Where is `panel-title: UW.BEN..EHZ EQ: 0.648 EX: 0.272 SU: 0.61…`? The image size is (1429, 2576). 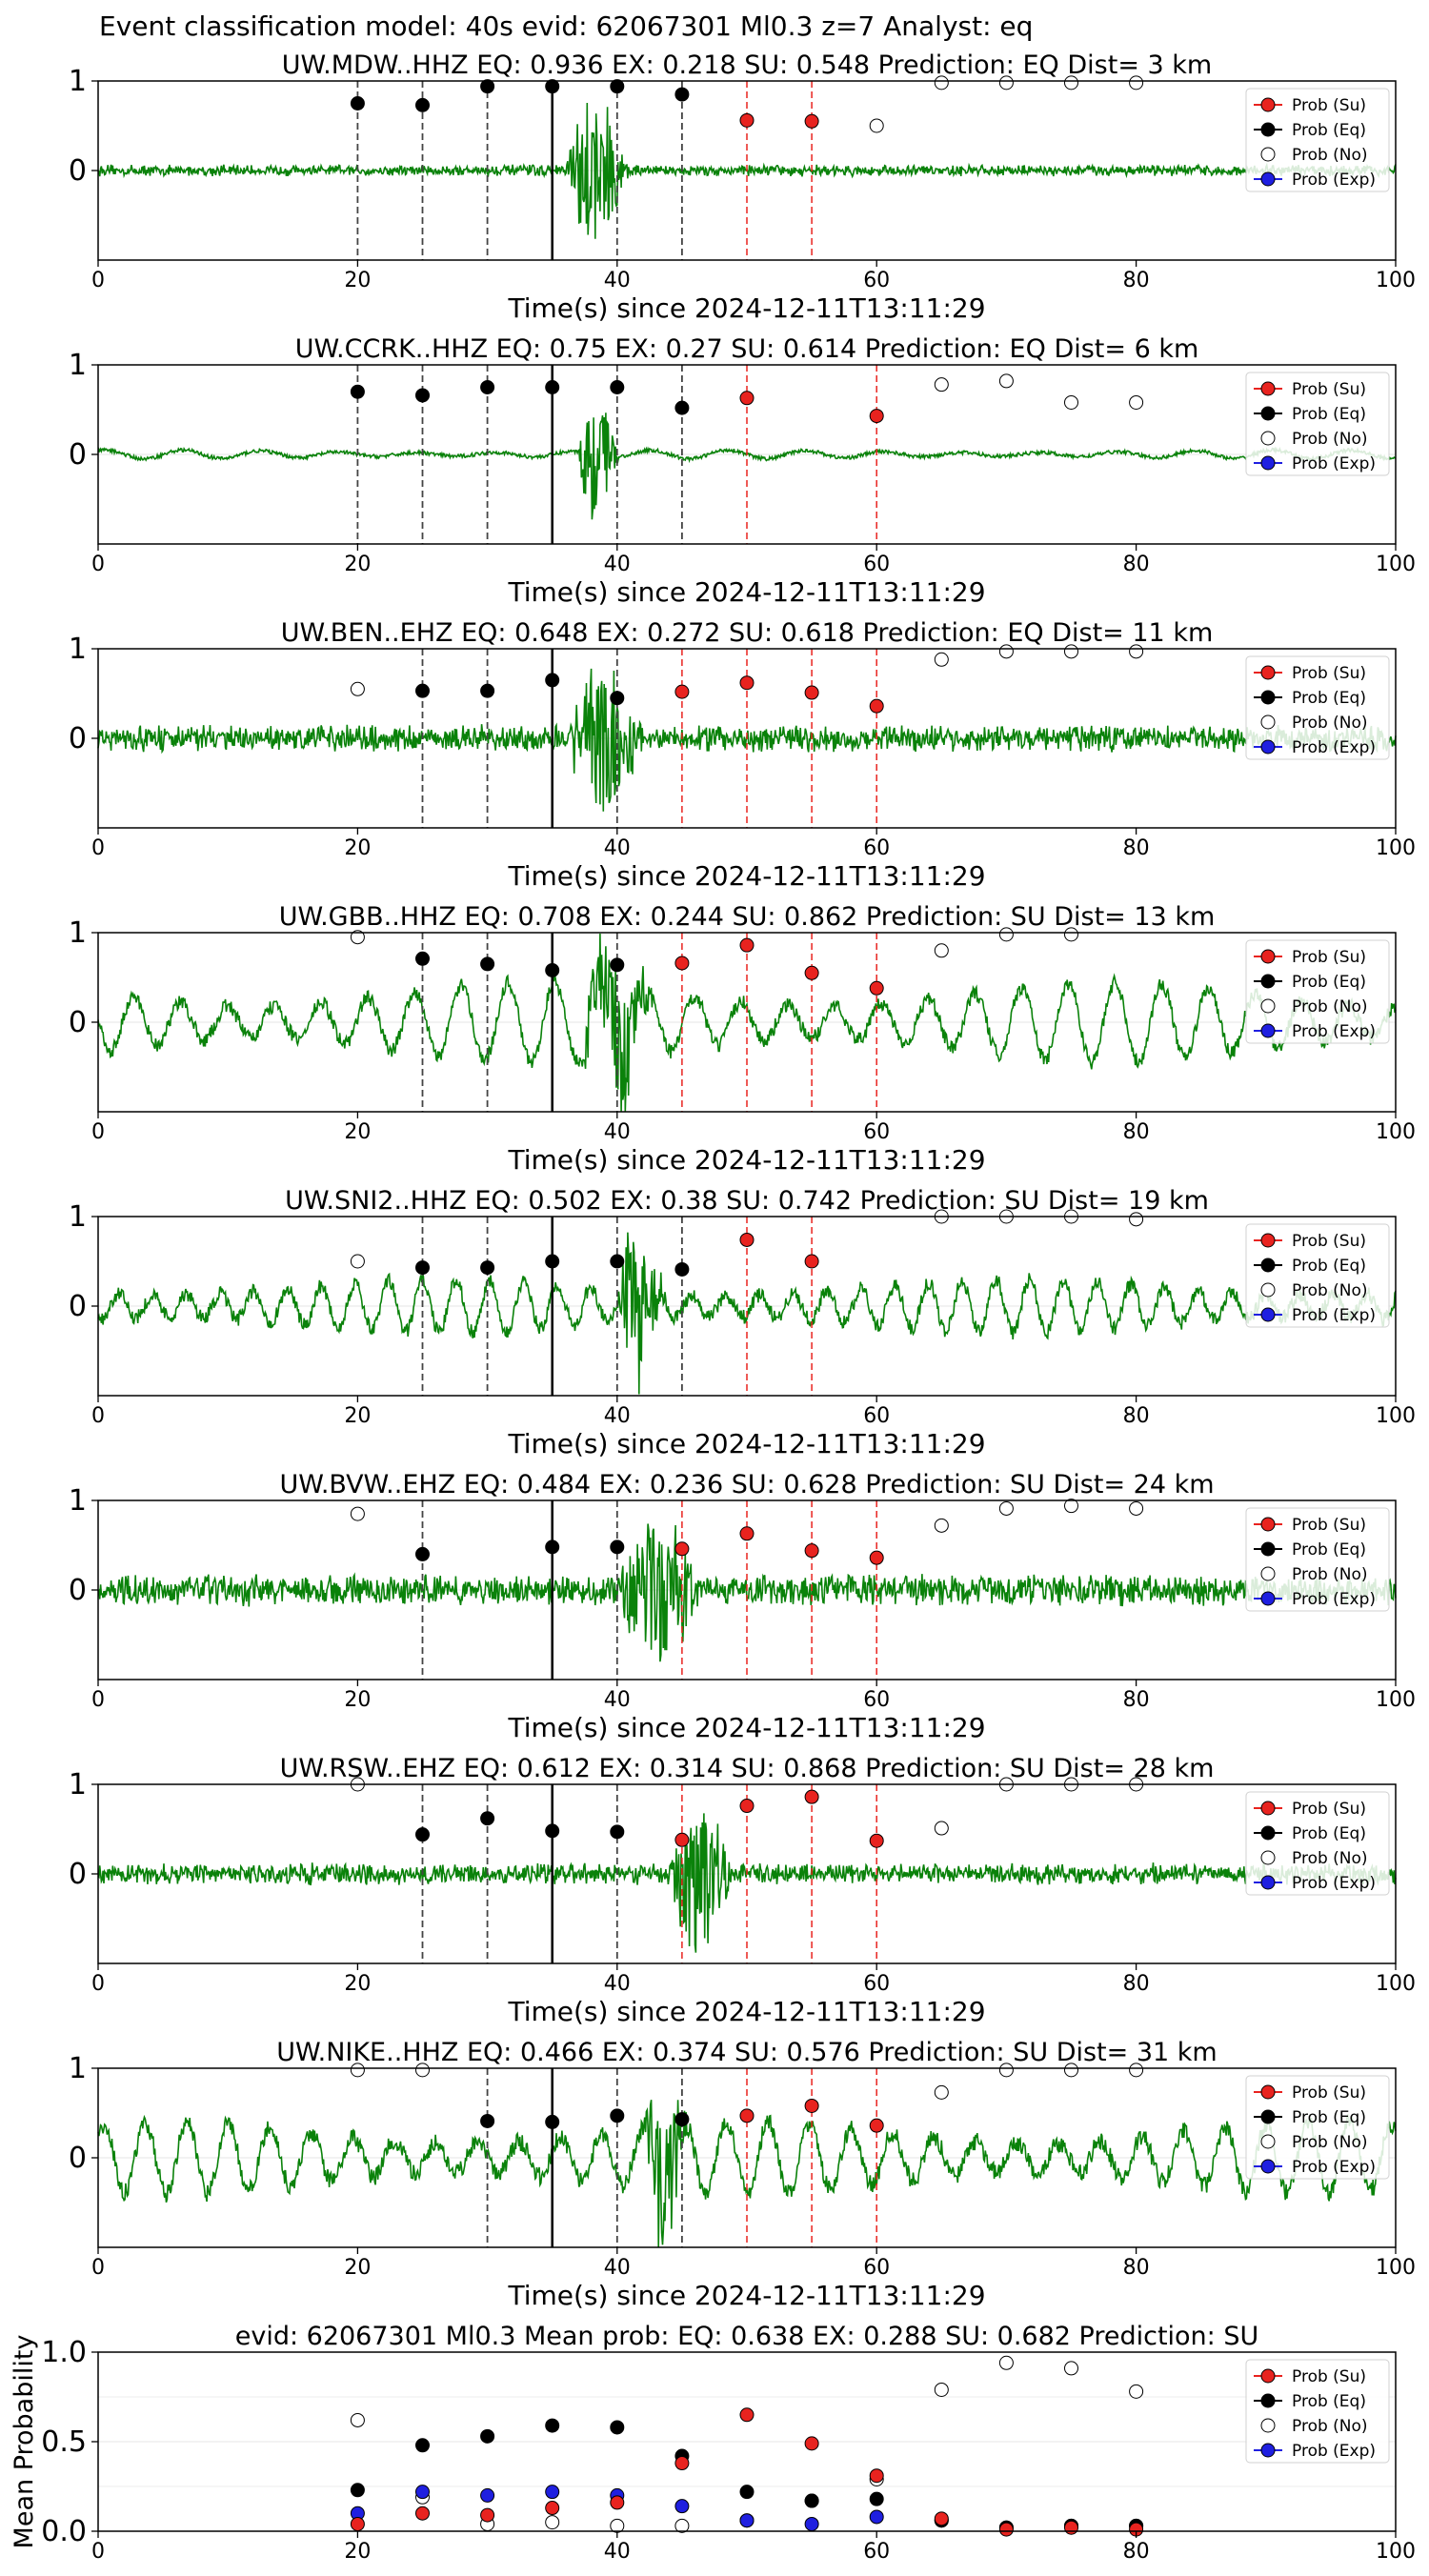 panel-title: UW.BEN..EHZ EQ: 0.648 EX: 0.272 SU: 0.61… is located at coordinates (747, 633).